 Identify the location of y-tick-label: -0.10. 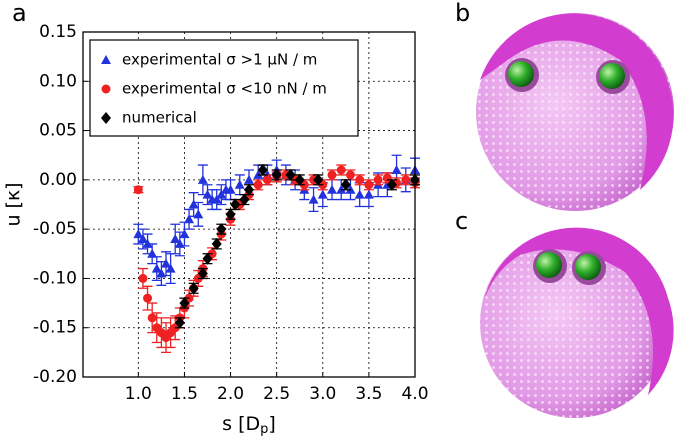
(55, 278).